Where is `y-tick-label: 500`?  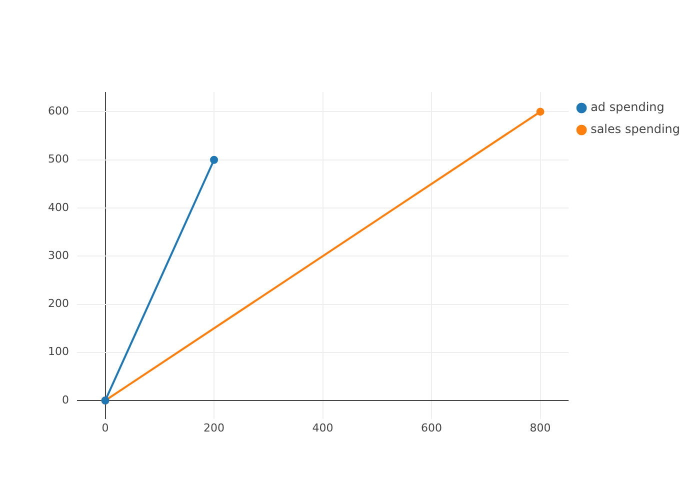
y-tick-label: 500 is located at coordinates (58, 159).